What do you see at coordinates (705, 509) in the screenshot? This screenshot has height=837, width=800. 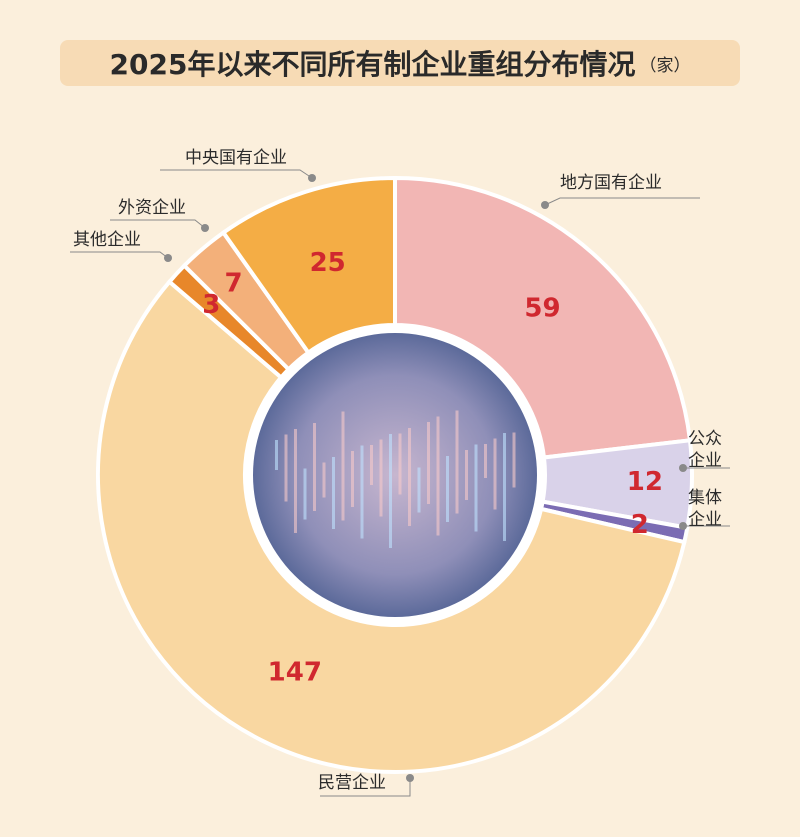 I see `category-label: 集体企业` at bounding box center [705, 509].